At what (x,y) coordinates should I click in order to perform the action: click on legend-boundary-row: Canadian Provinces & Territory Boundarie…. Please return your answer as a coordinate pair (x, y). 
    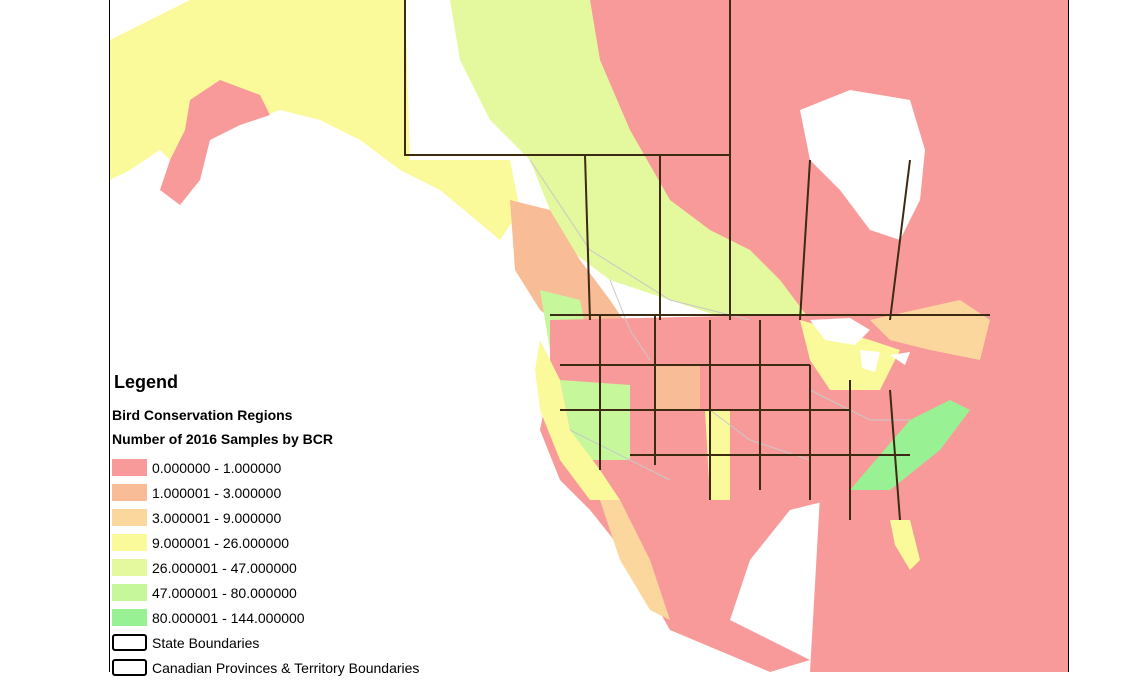
    Looking at the image, I should click on (322, 667).